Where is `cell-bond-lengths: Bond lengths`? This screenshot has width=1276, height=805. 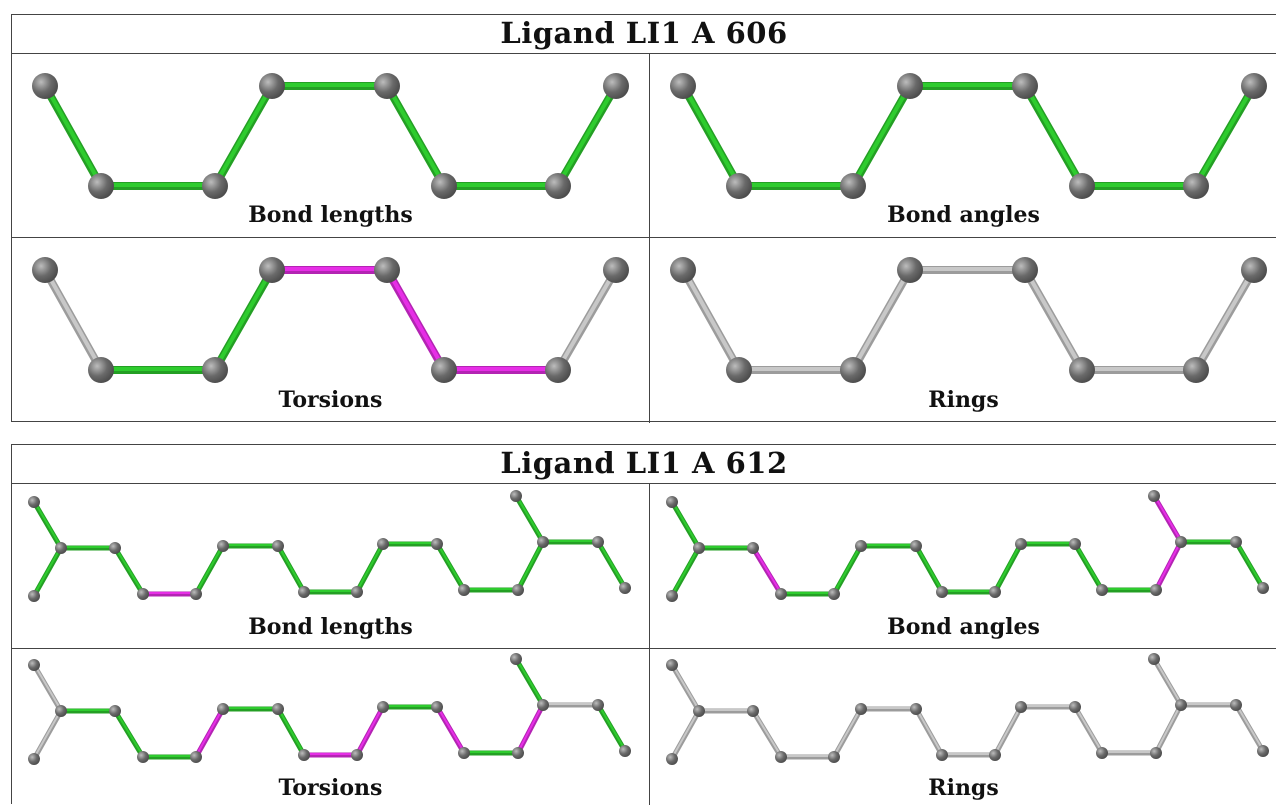 cell-bond-lengths: Bond lengths is located at coordinates (330, 145).